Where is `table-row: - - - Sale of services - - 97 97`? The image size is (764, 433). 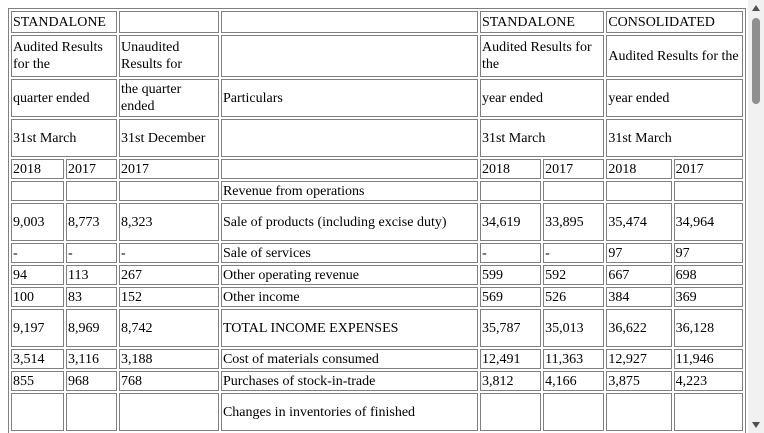
table-row: - - - Sale of services - - 97 97 is located at coordinates (377, 253).